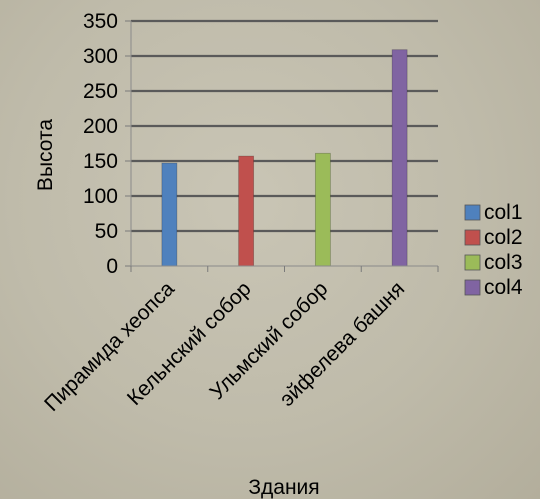 The image size is (540, 499). Describe the element at coordinates (100, 56) in the screenshot. I see `y-tick-label: 300` at that location.